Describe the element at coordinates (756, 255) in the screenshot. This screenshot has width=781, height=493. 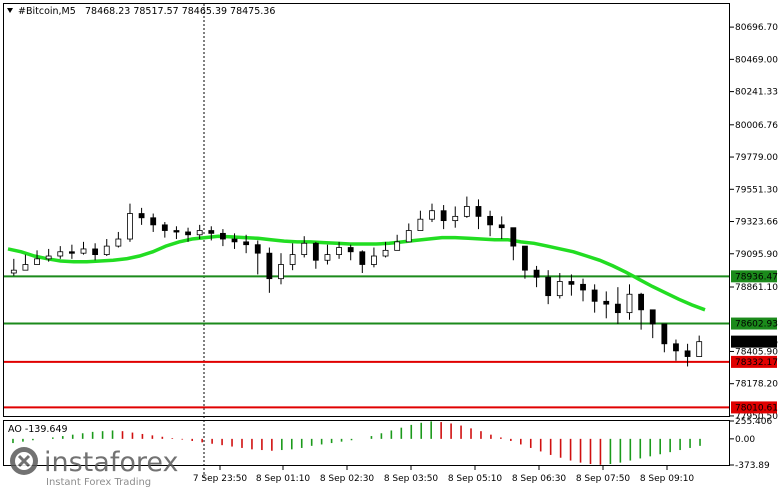
I see `y-tick-label: 79095.90` at that location.